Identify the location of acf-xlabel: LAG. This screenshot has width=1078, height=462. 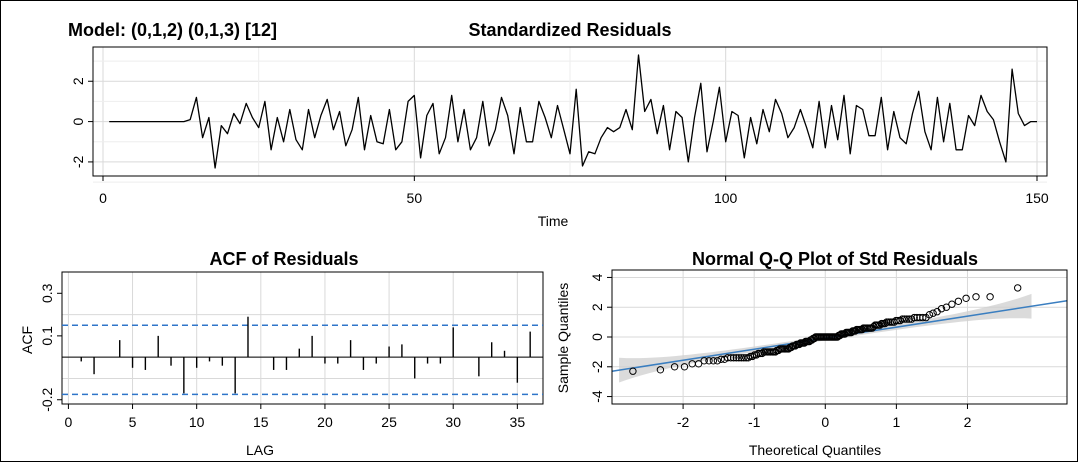
(260, 450).